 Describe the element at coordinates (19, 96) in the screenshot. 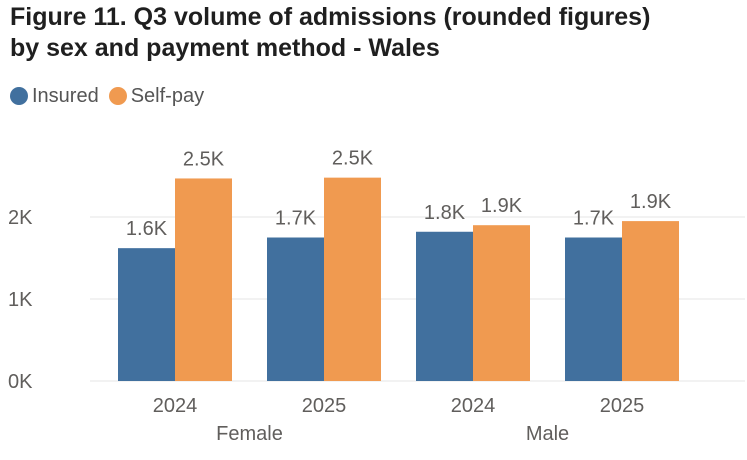

I see `legend-swatch-insured` at that location.